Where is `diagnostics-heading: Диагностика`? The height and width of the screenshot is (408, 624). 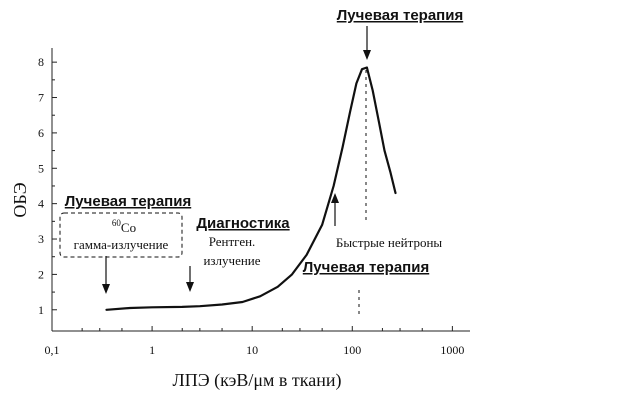
diagnostics-heading: Диагностика is located at coordinates (243, 223).